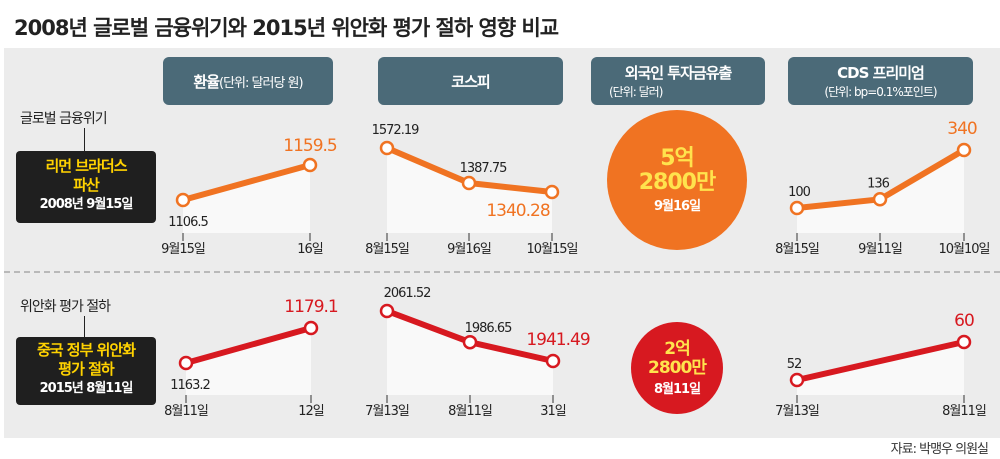 The image size is (1000, 459). I want to click on header-main: 환율, so click(206, 81).